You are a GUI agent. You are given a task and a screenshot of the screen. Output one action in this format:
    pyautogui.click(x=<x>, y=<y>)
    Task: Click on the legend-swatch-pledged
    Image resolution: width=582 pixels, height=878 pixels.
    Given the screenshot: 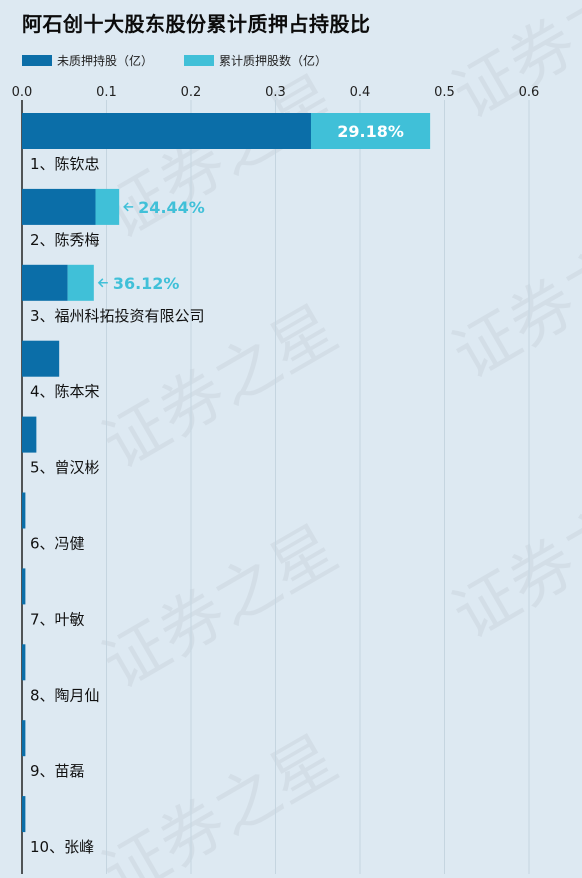 What is the action you would take?
    pyautogui.click(x=199, y=60)
    